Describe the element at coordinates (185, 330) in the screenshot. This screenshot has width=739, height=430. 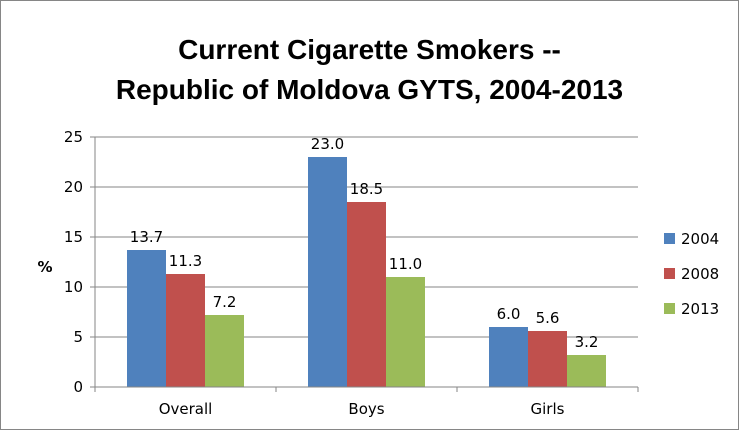
I see `bar-2008-overall` at that location.